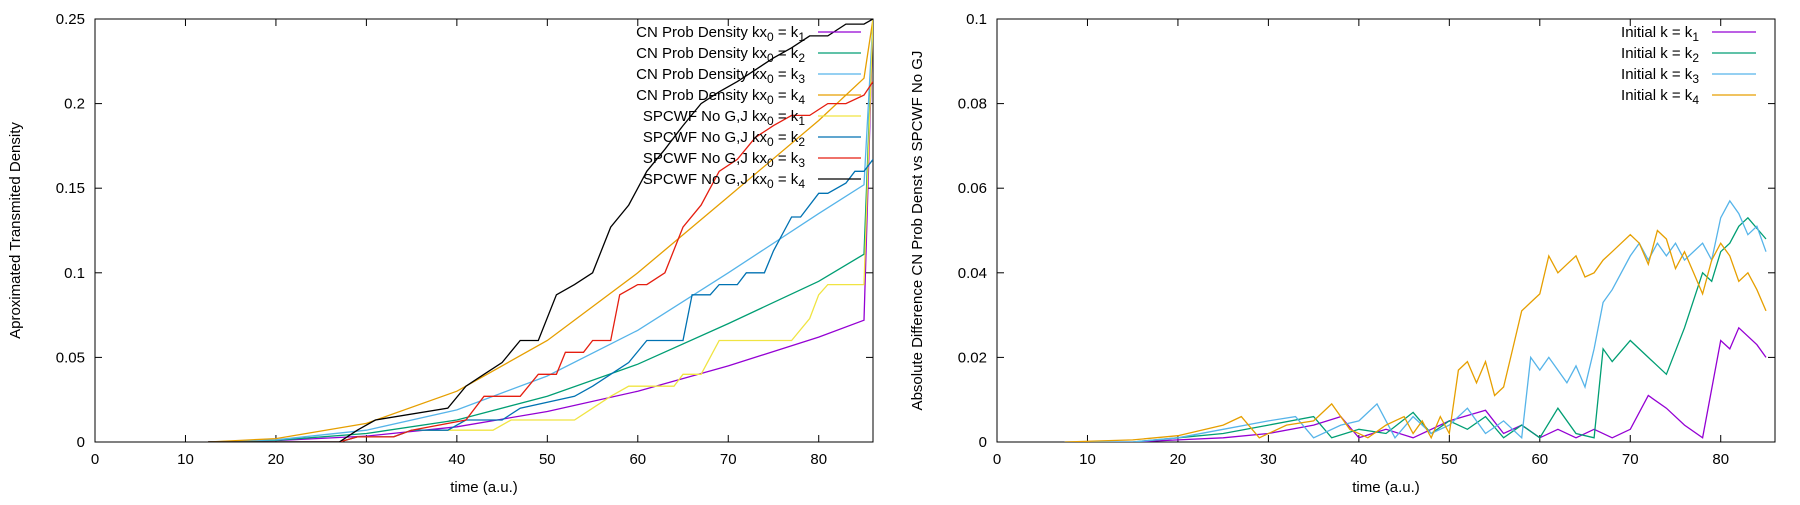 Image resolution: width=1800 pixels, height=505 pixels. Describe the element at coordinates (720, 76) in the screenshot. I see `legend-label-3: CN Prob Density kx0 = k3` at that location.